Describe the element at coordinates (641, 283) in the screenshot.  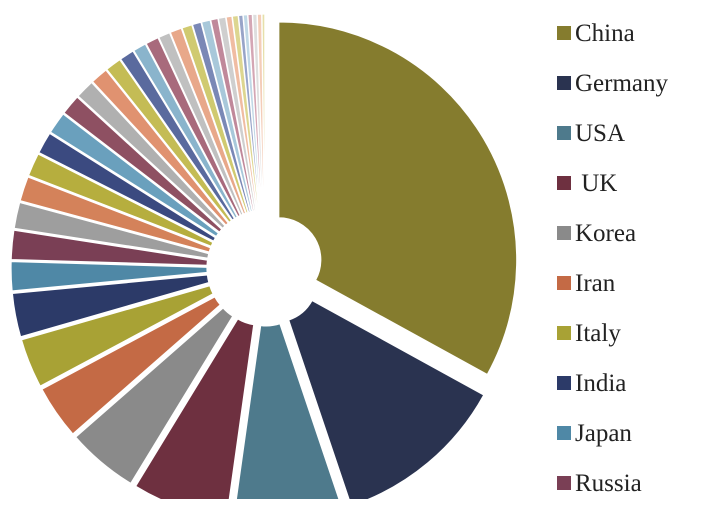
I see `legend-item: Iran` at that location.